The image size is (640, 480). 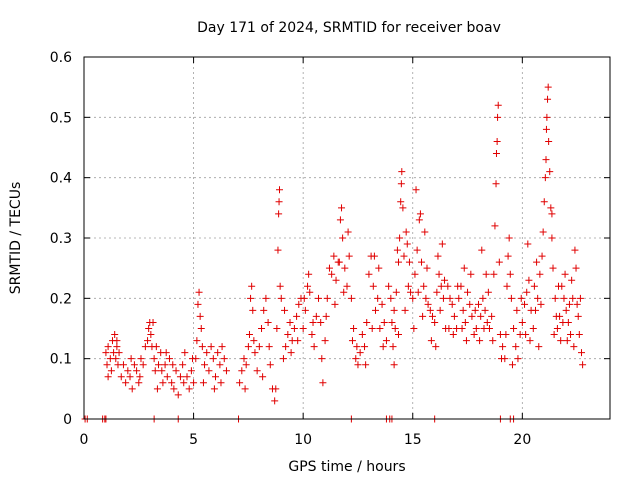 What do you see at coordinates (61, 360) in the screenshot?
I see `y-tick-label: 0.1` at bounding box center [61, 360].